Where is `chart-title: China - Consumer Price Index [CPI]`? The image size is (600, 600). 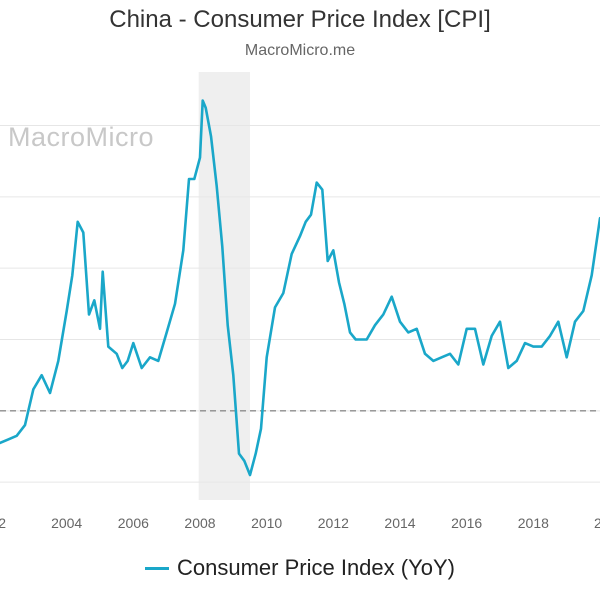 chart-title: China - Consumer Price Index [CPI] is located at coordinates (300, 19).